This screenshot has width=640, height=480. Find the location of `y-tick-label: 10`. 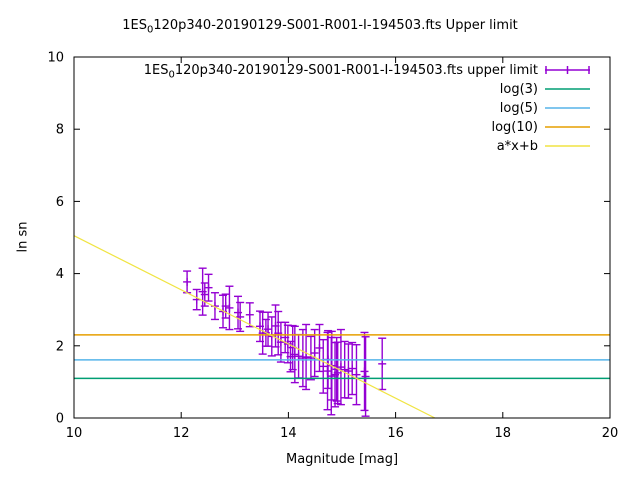

y-tick-label: 10 is located at coordinates (55, 58).